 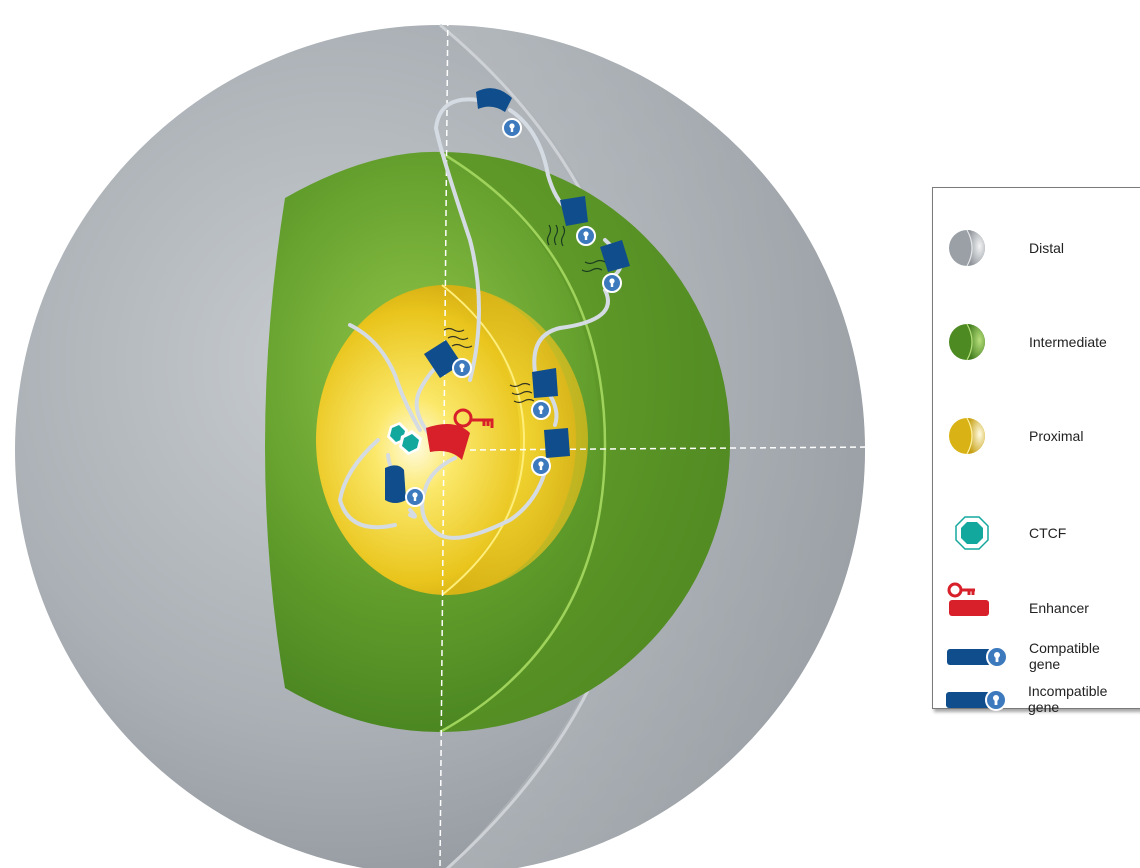 What do you see at coordinates (967, 342) in the screenshot?
I see `green-hemisphere-icon` at bounding box center [967, 342].